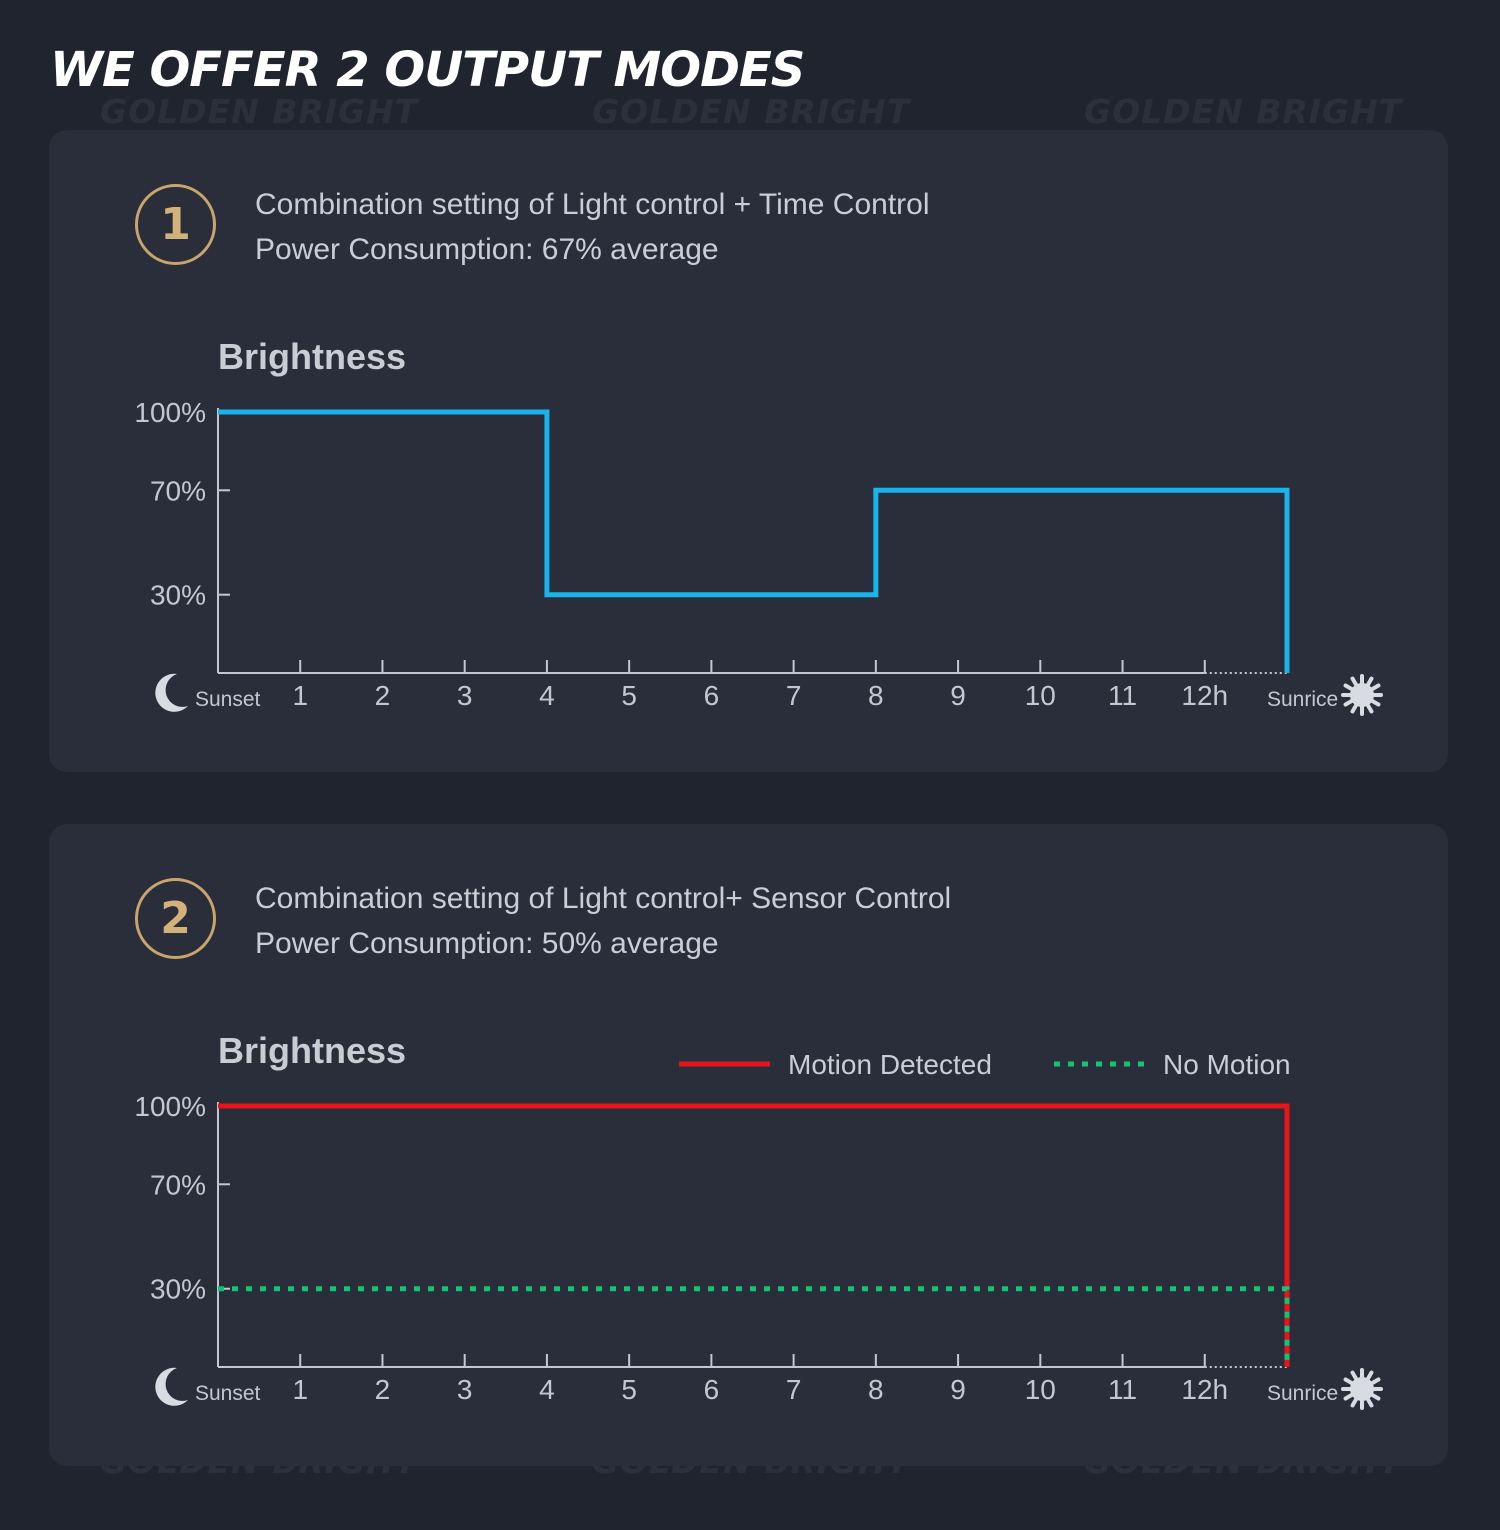 The image size is (1500, 1530). Describe the element at coordinates (427, 70) in the screenshot. I see `page-title: WE OFFER 2 OUTPUT MODES` at that location.